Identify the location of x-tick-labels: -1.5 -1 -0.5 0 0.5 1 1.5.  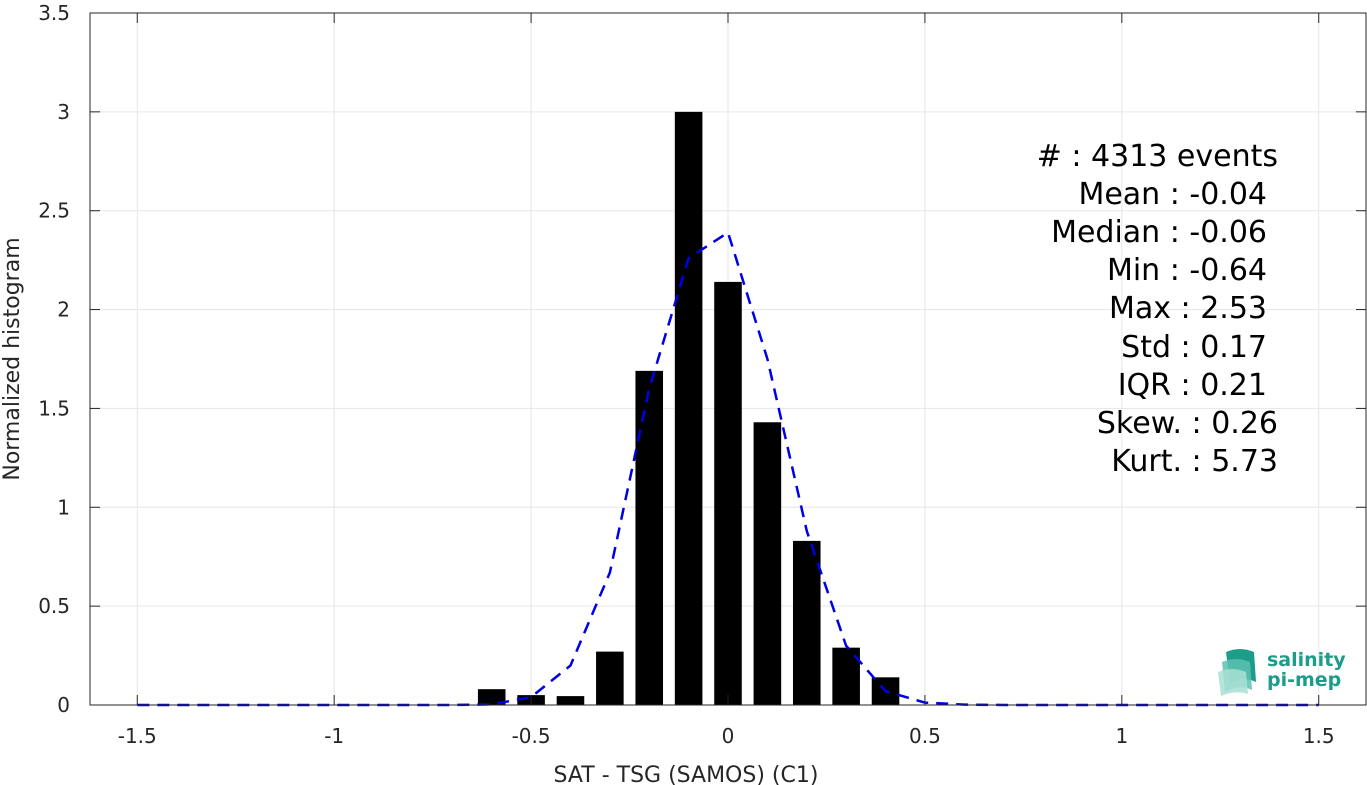
(726, 736).